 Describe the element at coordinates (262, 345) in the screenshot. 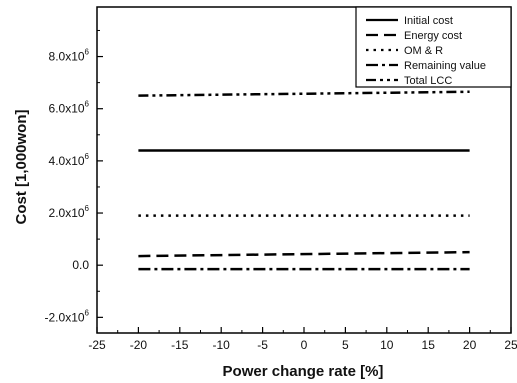

I see `x-tick-label: -5` at that location.